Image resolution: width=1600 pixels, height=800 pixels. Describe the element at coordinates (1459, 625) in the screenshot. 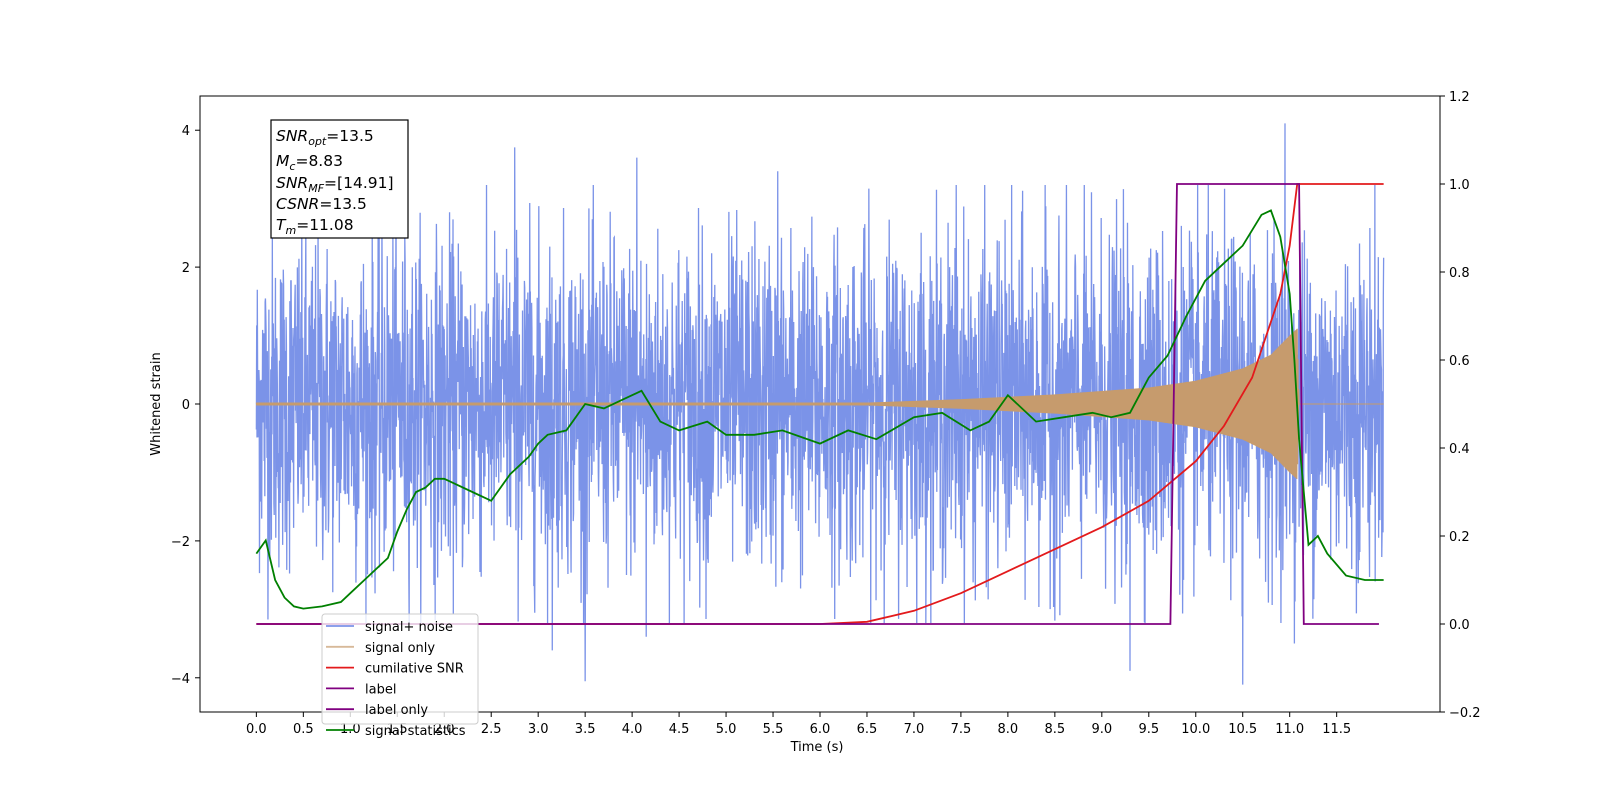

I see `right-tick-label: 0.0` at that location.